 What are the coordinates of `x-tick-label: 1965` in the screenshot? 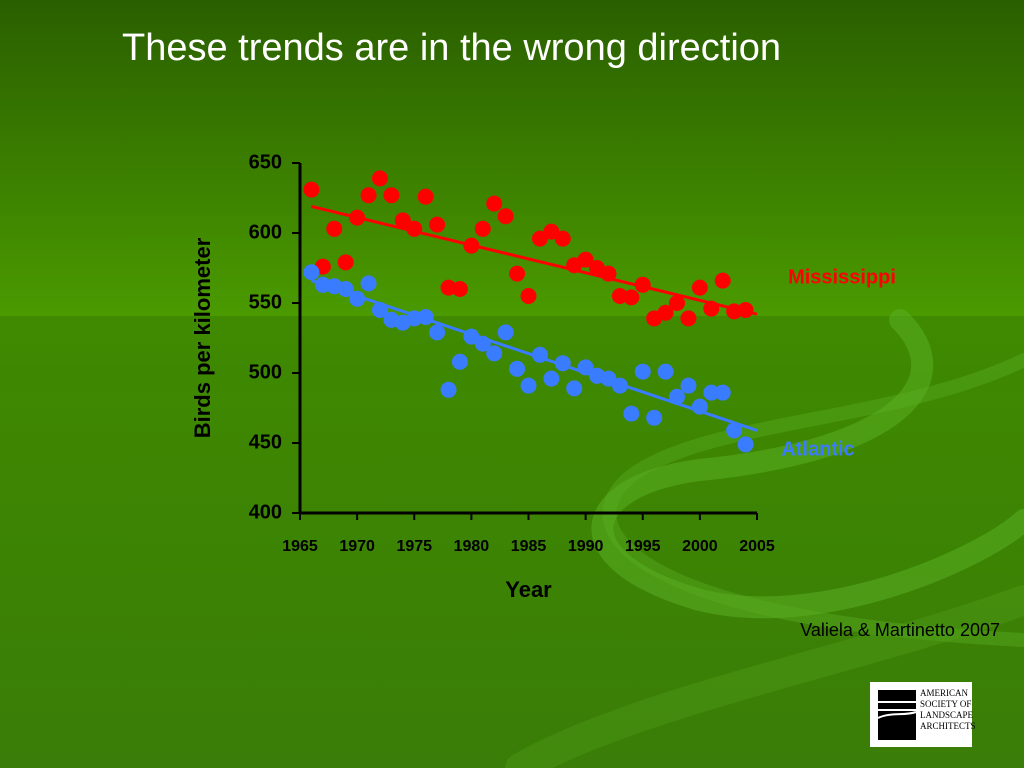 It's located at (300, 546).